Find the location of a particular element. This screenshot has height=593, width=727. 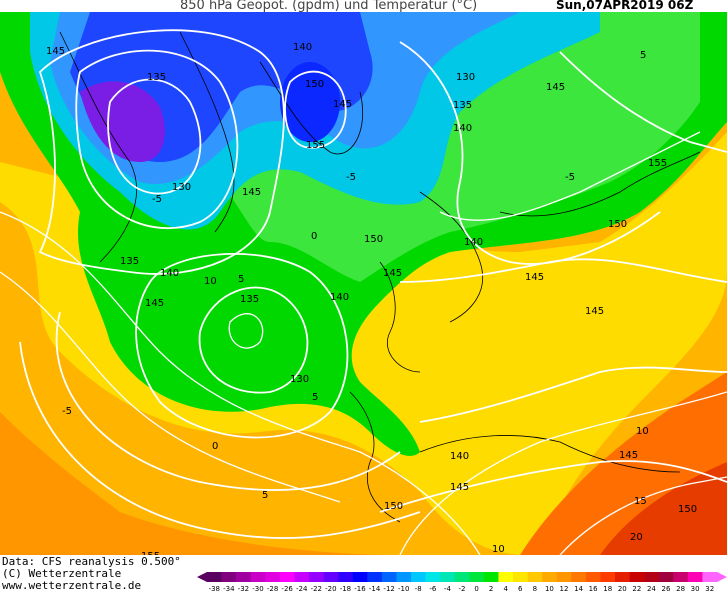

temp-field-darkred is located at coordinates (663, 508).